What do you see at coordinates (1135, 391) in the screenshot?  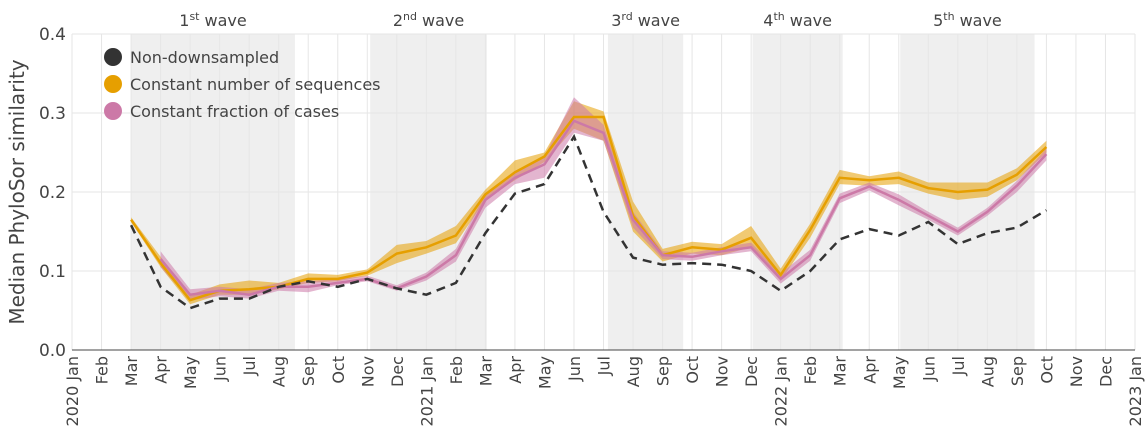 I see `x-tick-label: 2023 Jan` at bounding box center [1135, 391].